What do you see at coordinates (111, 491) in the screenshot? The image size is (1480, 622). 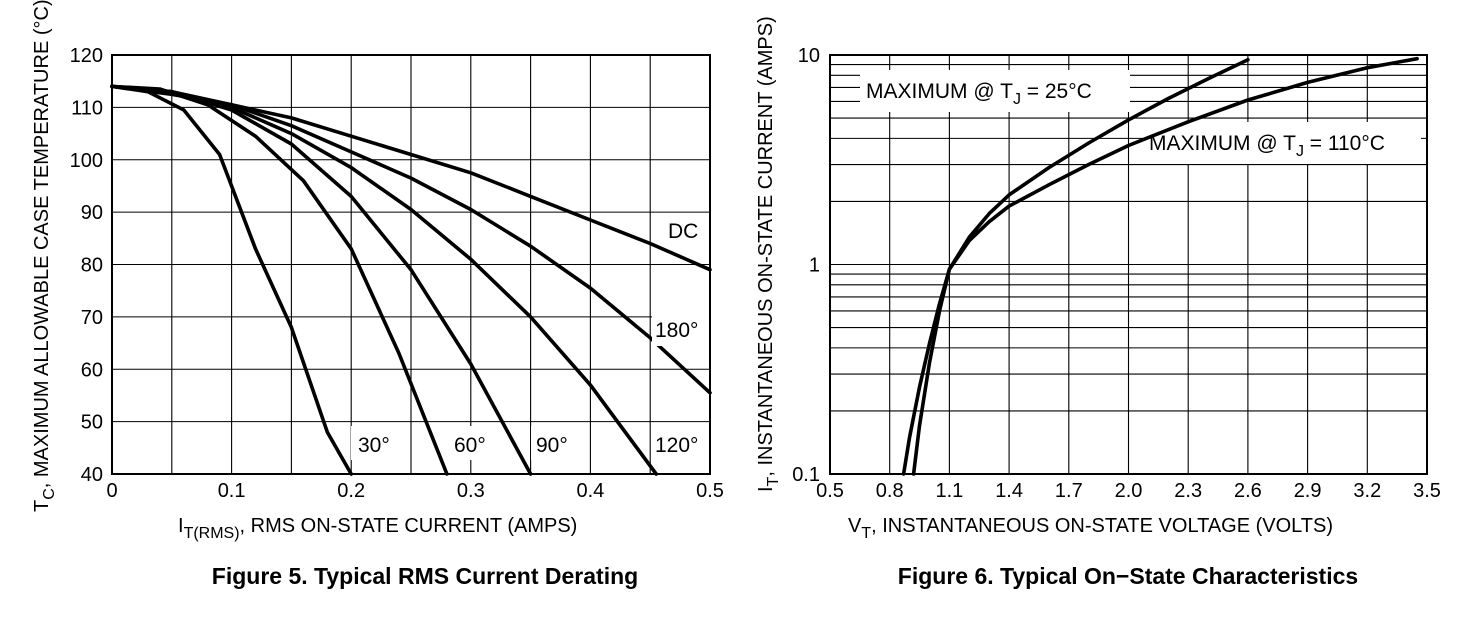 I see `x-tick-label: 0` at bounding box center [111, 491].